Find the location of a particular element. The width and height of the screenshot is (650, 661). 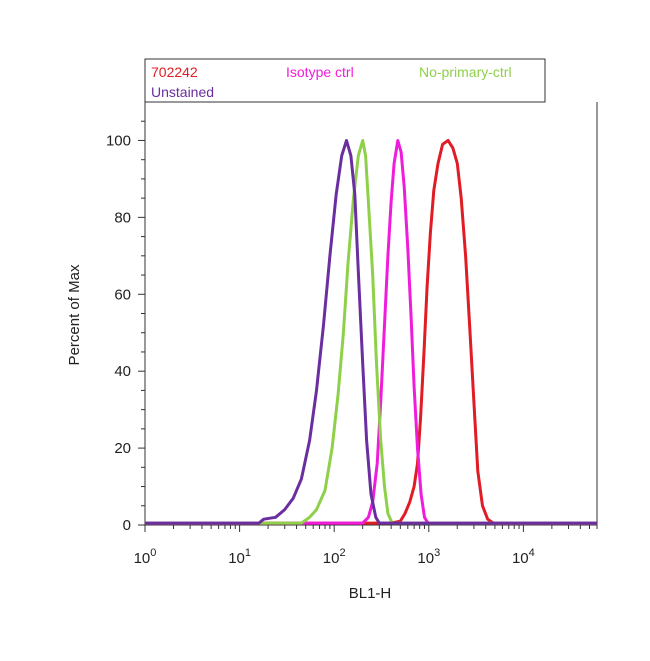

y-tick-label: 60 is located at coordinates (122, 294).